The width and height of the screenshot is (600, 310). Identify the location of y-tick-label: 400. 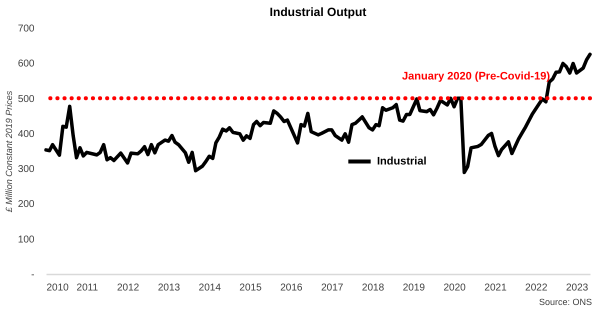
(26, 134).